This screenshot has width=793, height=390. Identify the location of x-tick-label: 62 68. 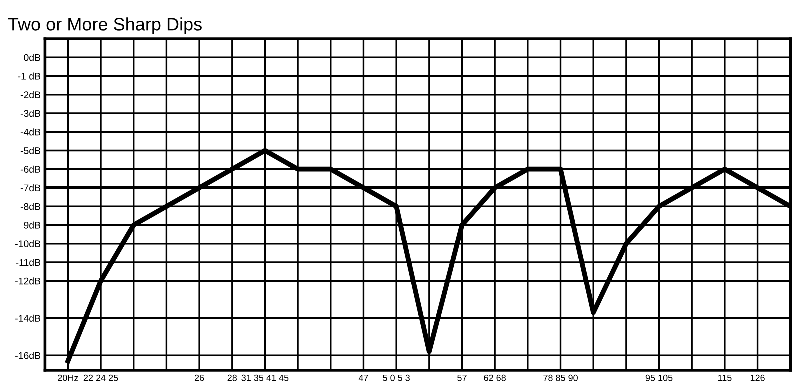
(495, 378).